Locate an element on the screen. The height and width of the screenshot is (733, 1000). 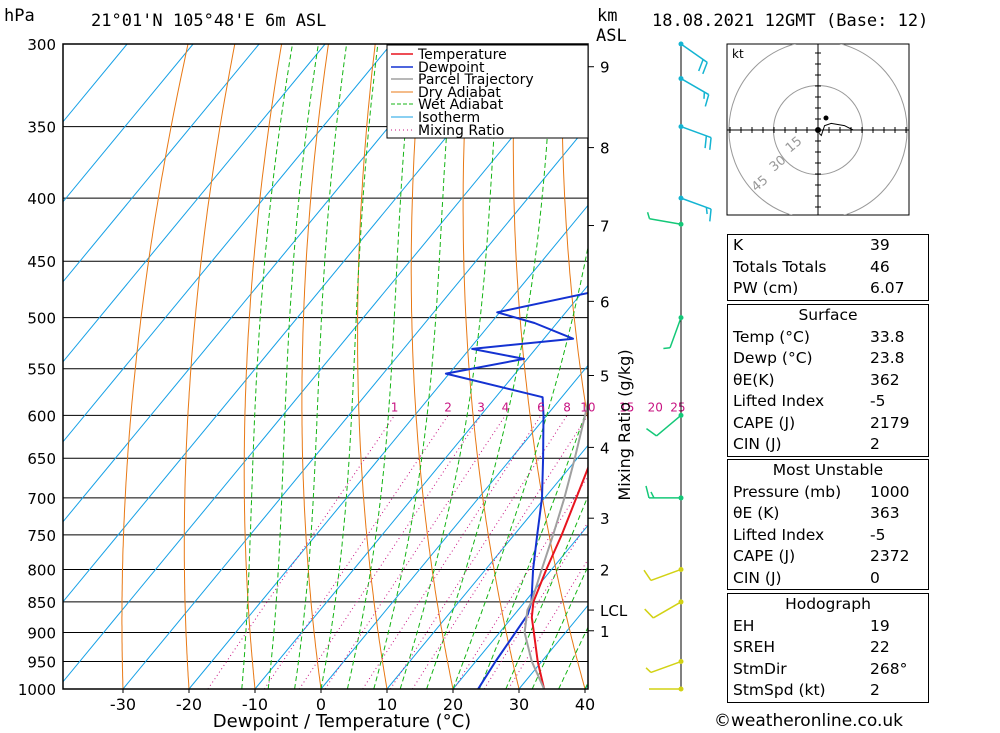
km-unit: km is located at coordinates (607, 16).